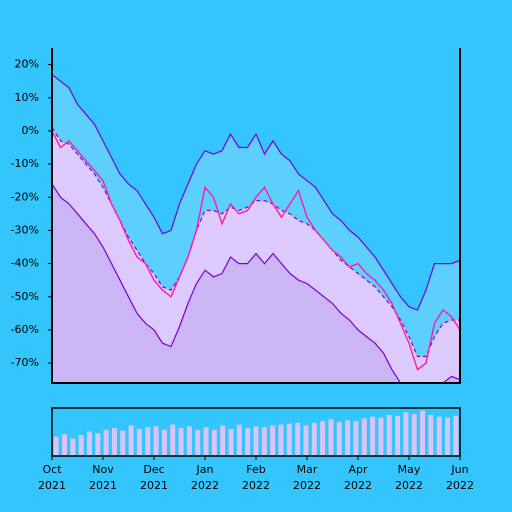  What do you see at coordinates (256, 477) in the screenshot?
I see `x-tick-label: Feb 2022` at bounding box center [256, 477].